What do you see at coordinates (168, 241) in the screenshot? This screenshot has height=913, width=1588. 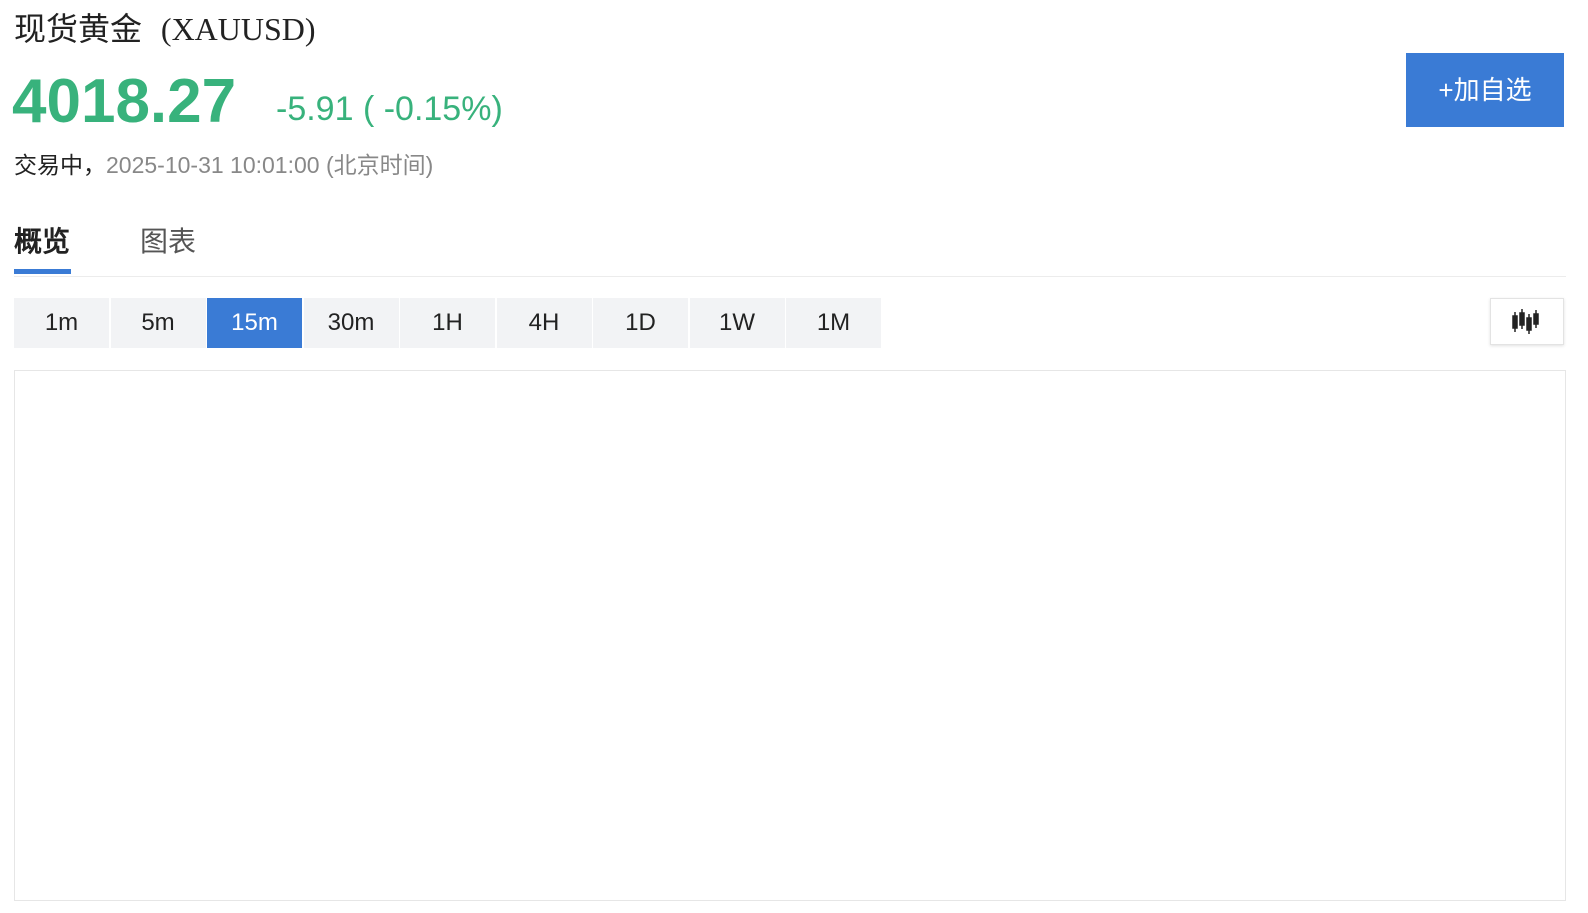 I see `tab: 图表` at bounding box center [168, 241].